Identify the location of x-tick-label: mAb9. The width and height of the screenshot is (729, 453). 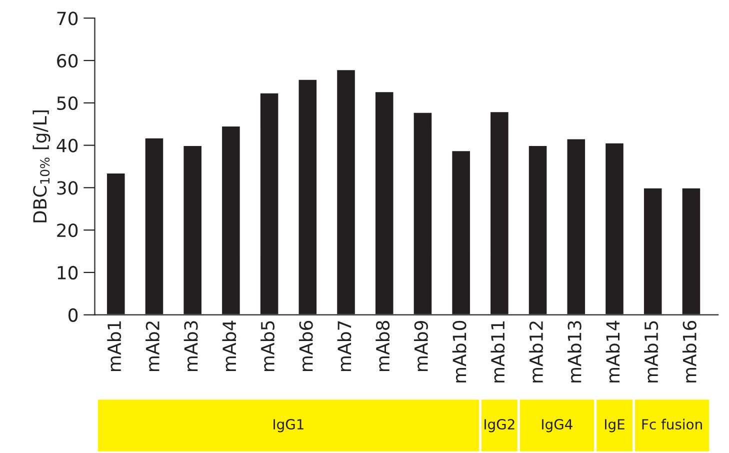
(421, 345).